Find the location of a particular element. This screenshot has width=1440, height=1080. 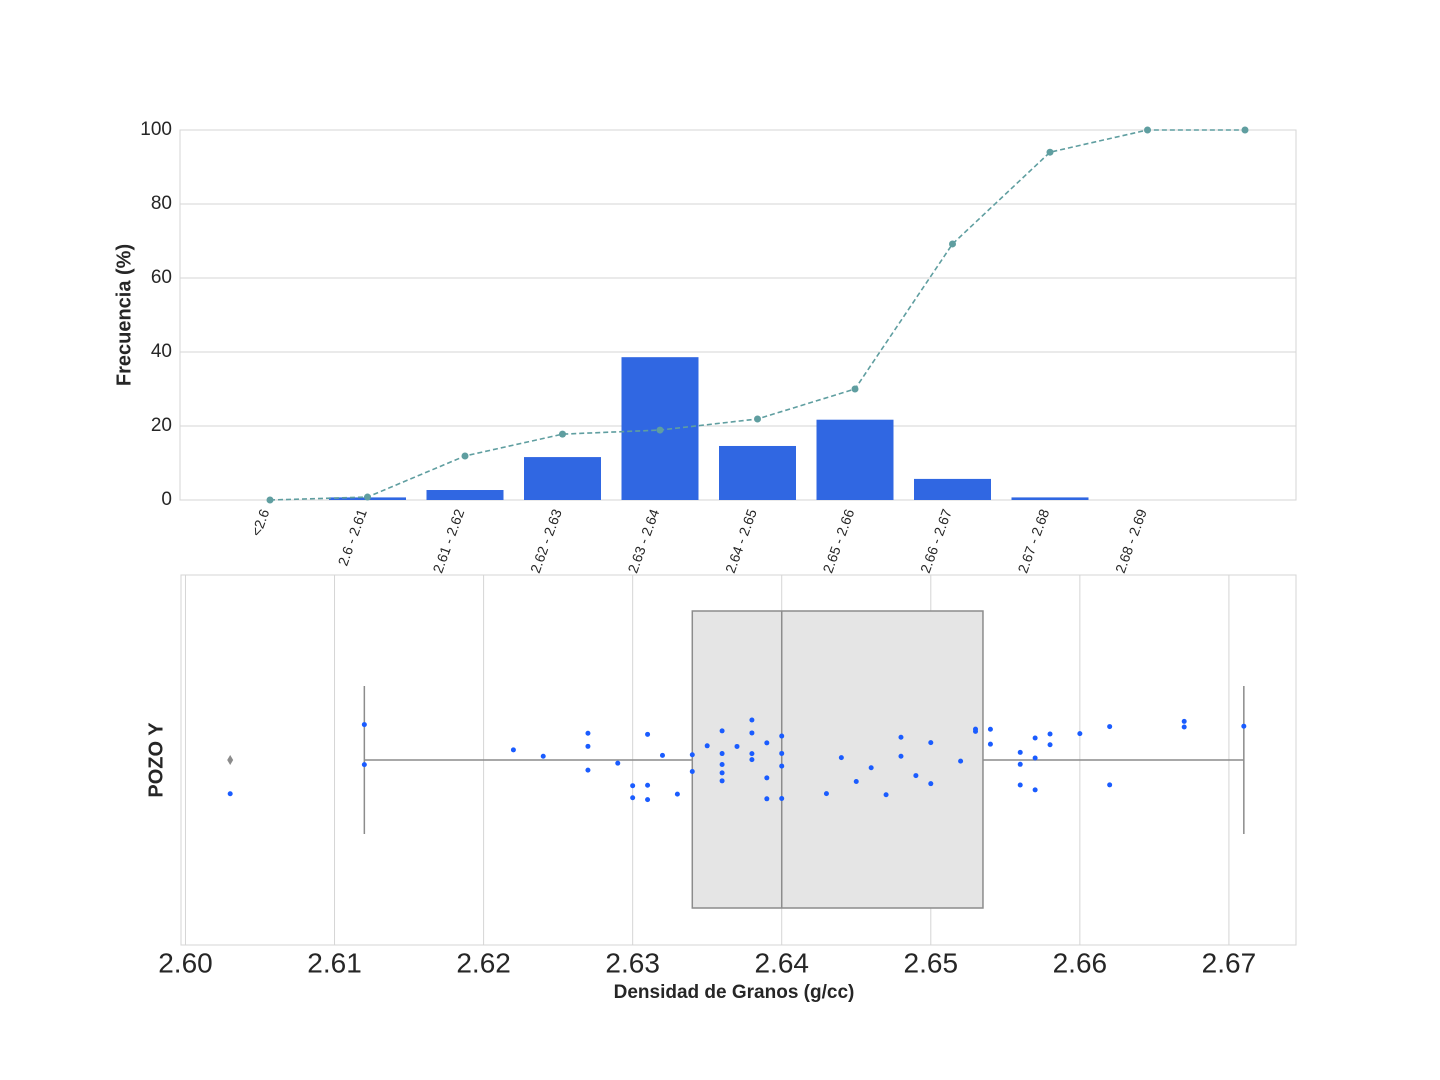

x-tick-label: 2.60 is located at coordinates (185, 962).